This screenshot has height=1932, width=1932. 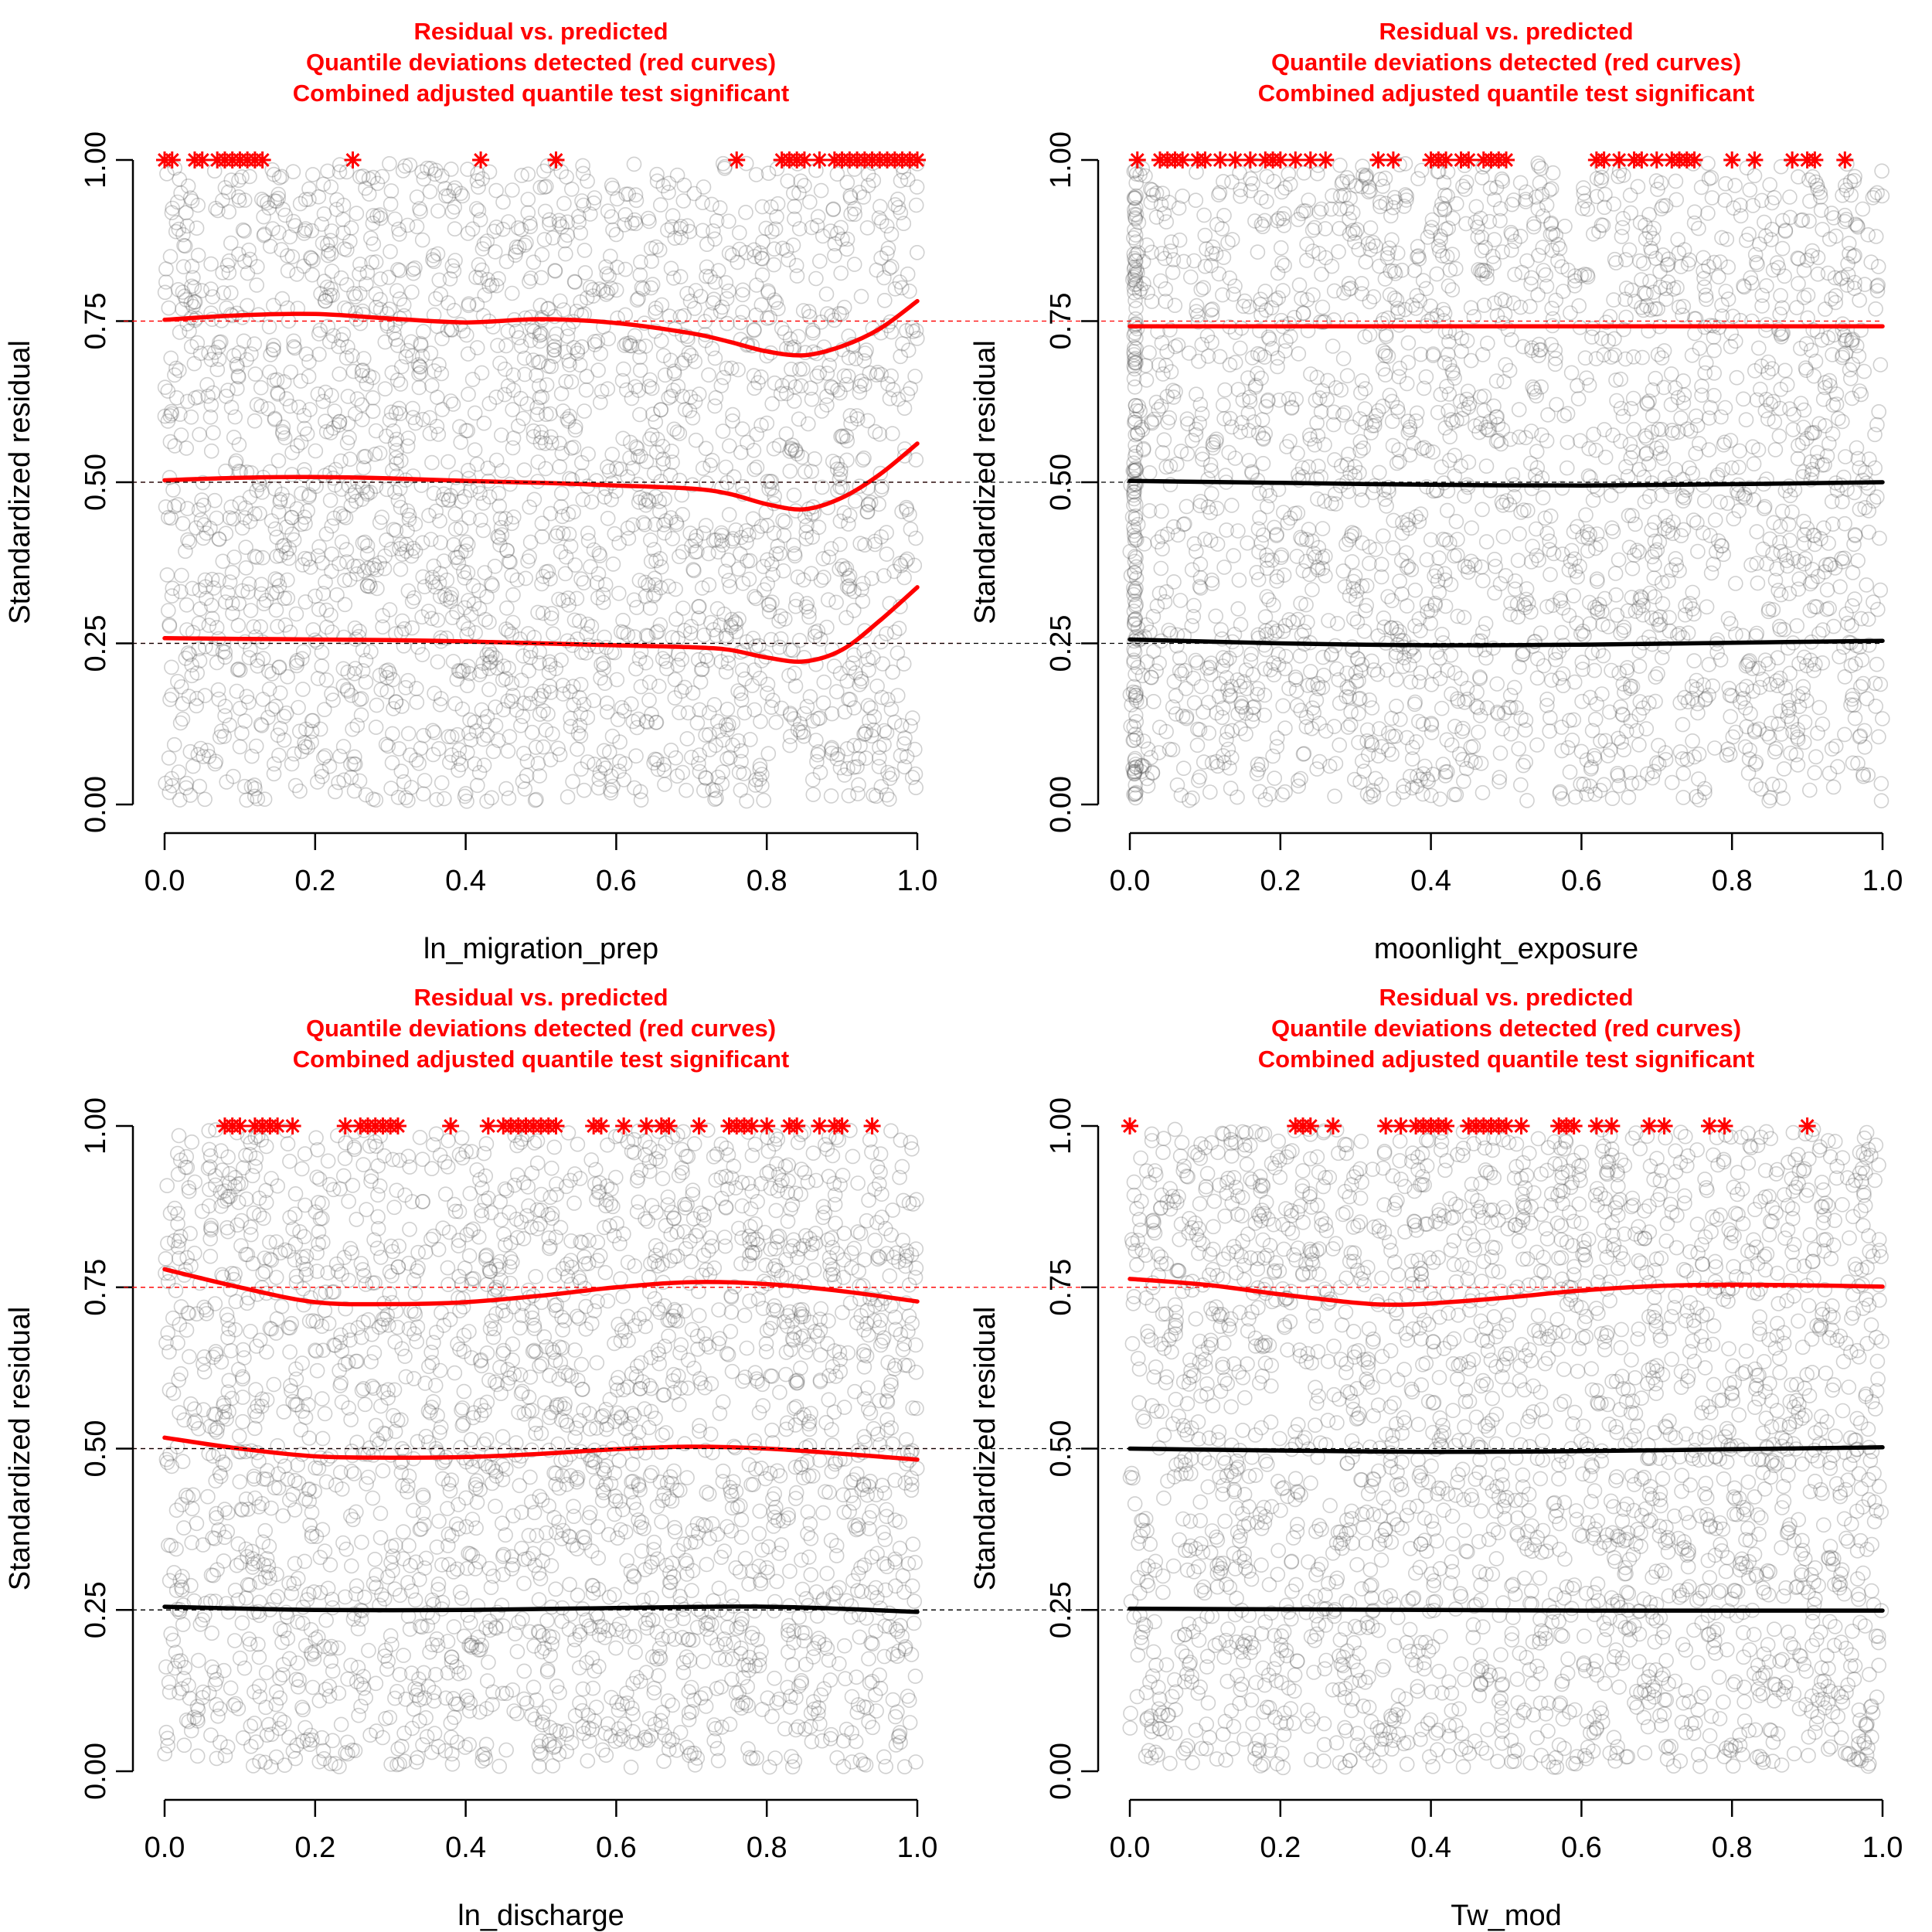 I want to click on x-tick-label: 0.0, so click(x=165, y=881).